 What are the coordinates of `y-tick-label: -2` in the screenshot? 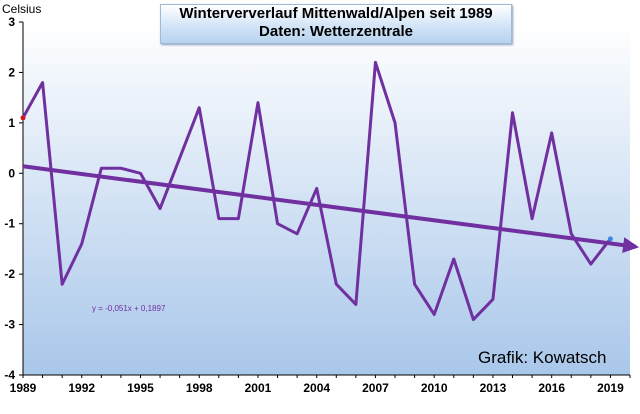 It's located at (9, 274).